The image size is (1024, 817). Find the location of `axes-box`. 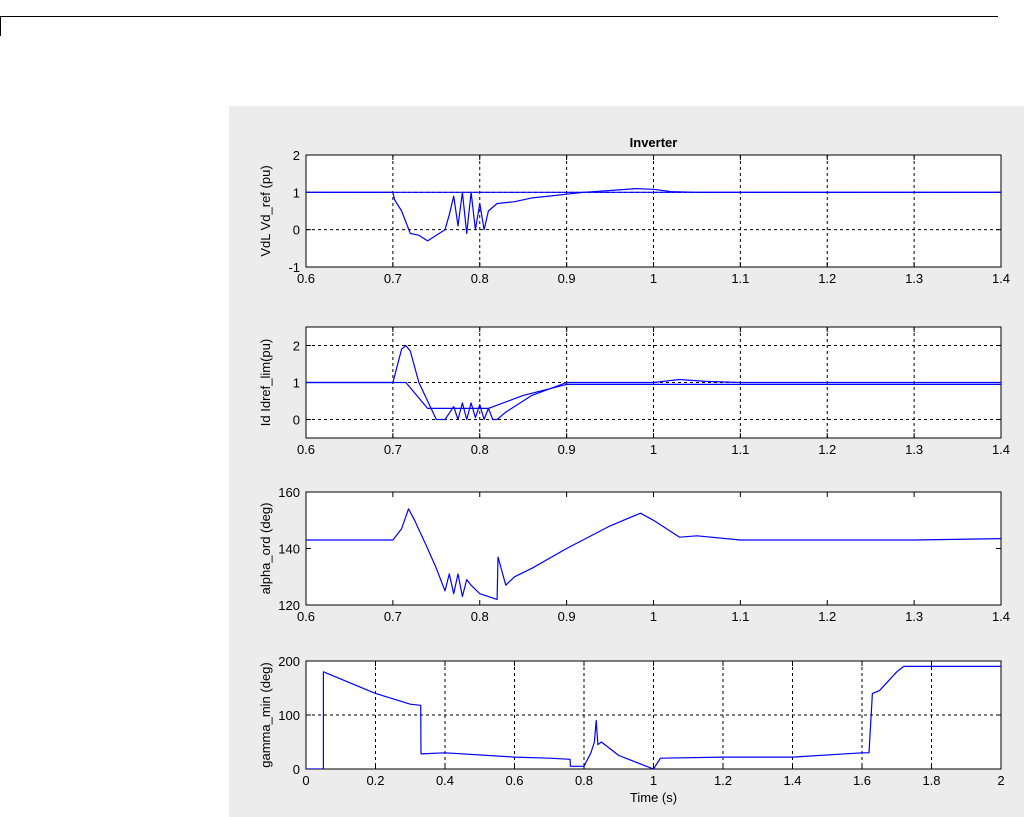

axes-box is located at coordinates (653, 548).